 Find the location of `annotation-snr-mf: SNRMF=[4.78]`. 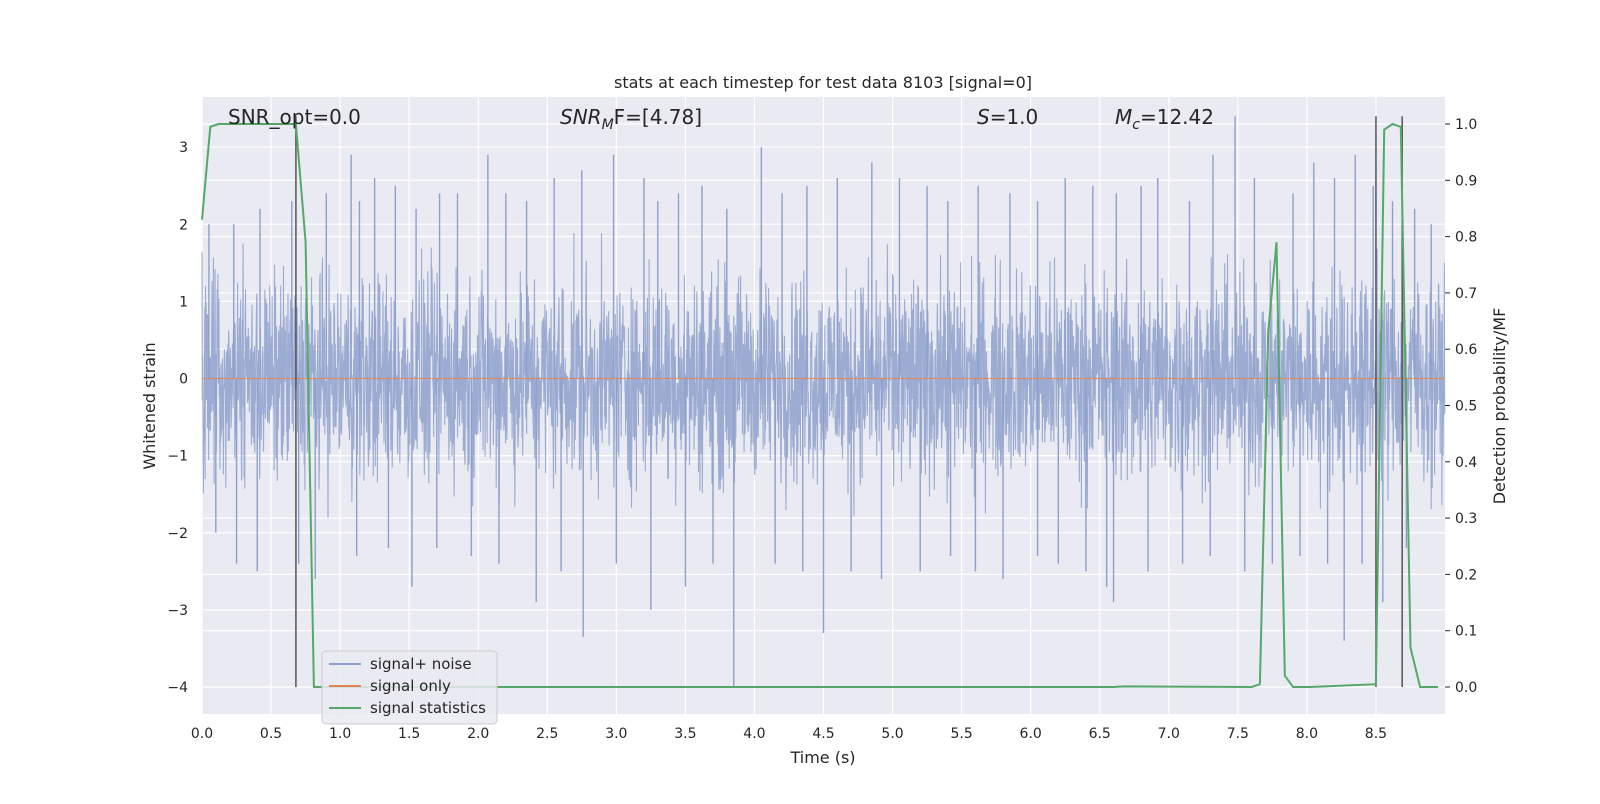

annotation-snr-mf: SNRMF=[4.78] is located at coordinates (631, 119).